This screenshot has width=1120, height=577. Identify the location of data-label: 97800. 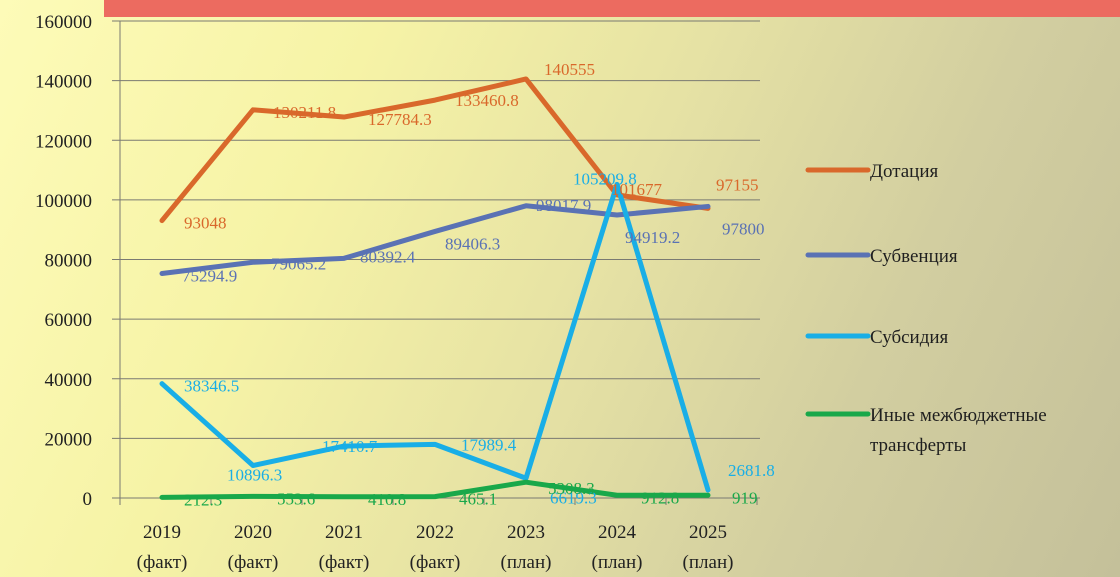
(743, 228).